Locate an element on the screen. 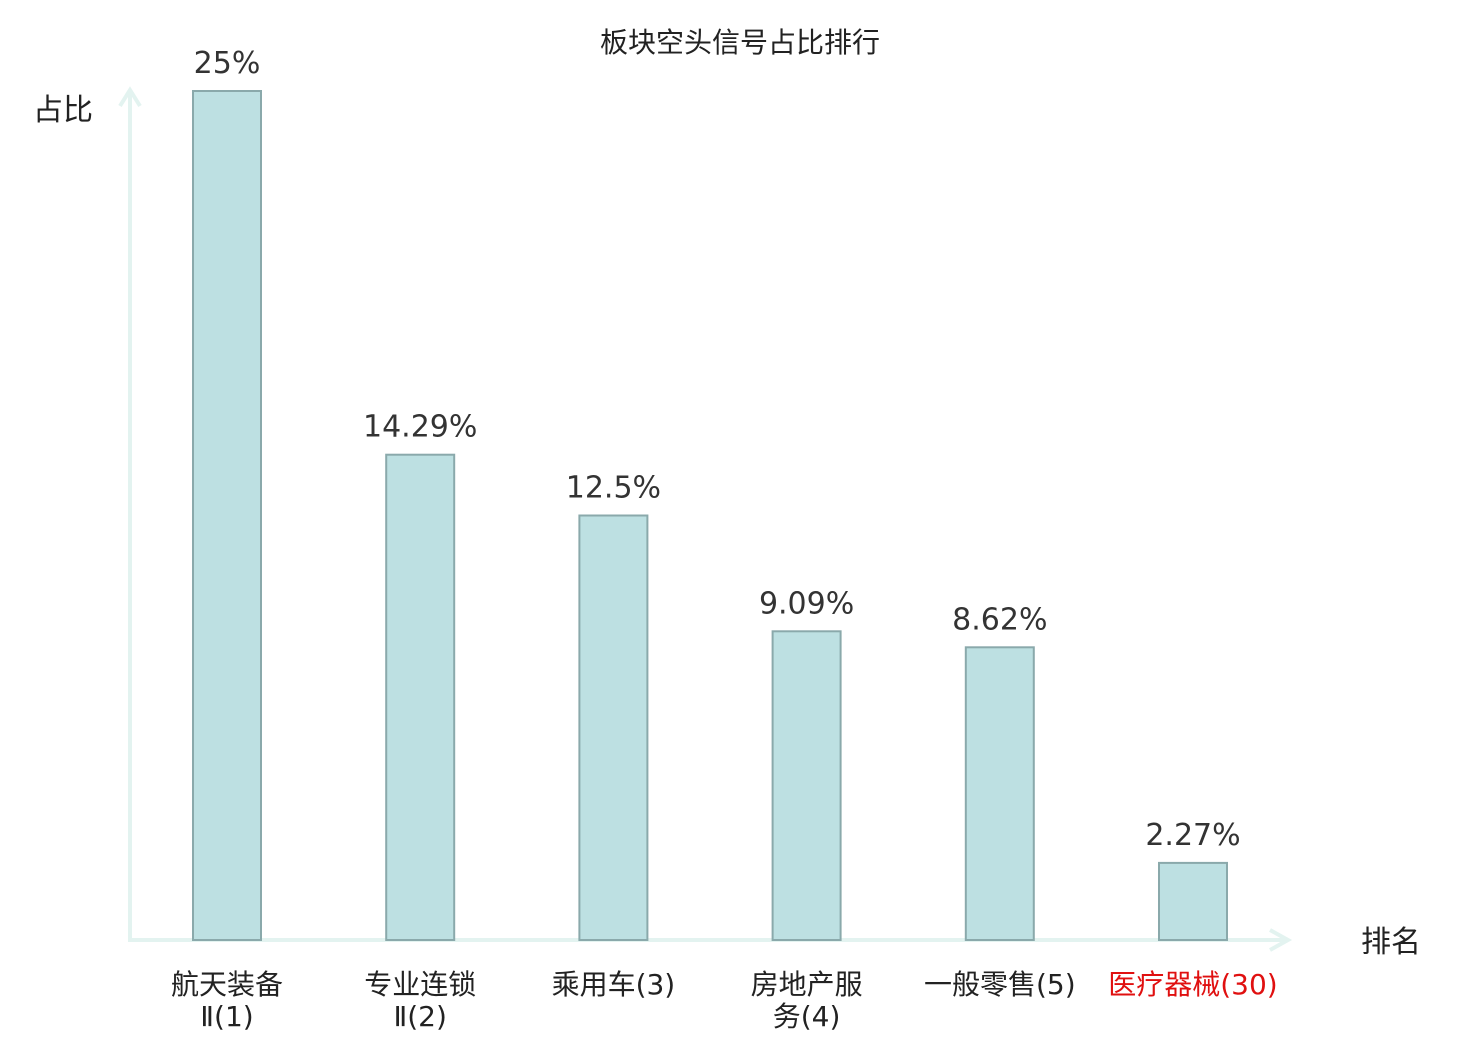 Image resolution: width=1480 pixels, height=1040 pixels. x-axis-arrow is located at coordinates (1281, 940).